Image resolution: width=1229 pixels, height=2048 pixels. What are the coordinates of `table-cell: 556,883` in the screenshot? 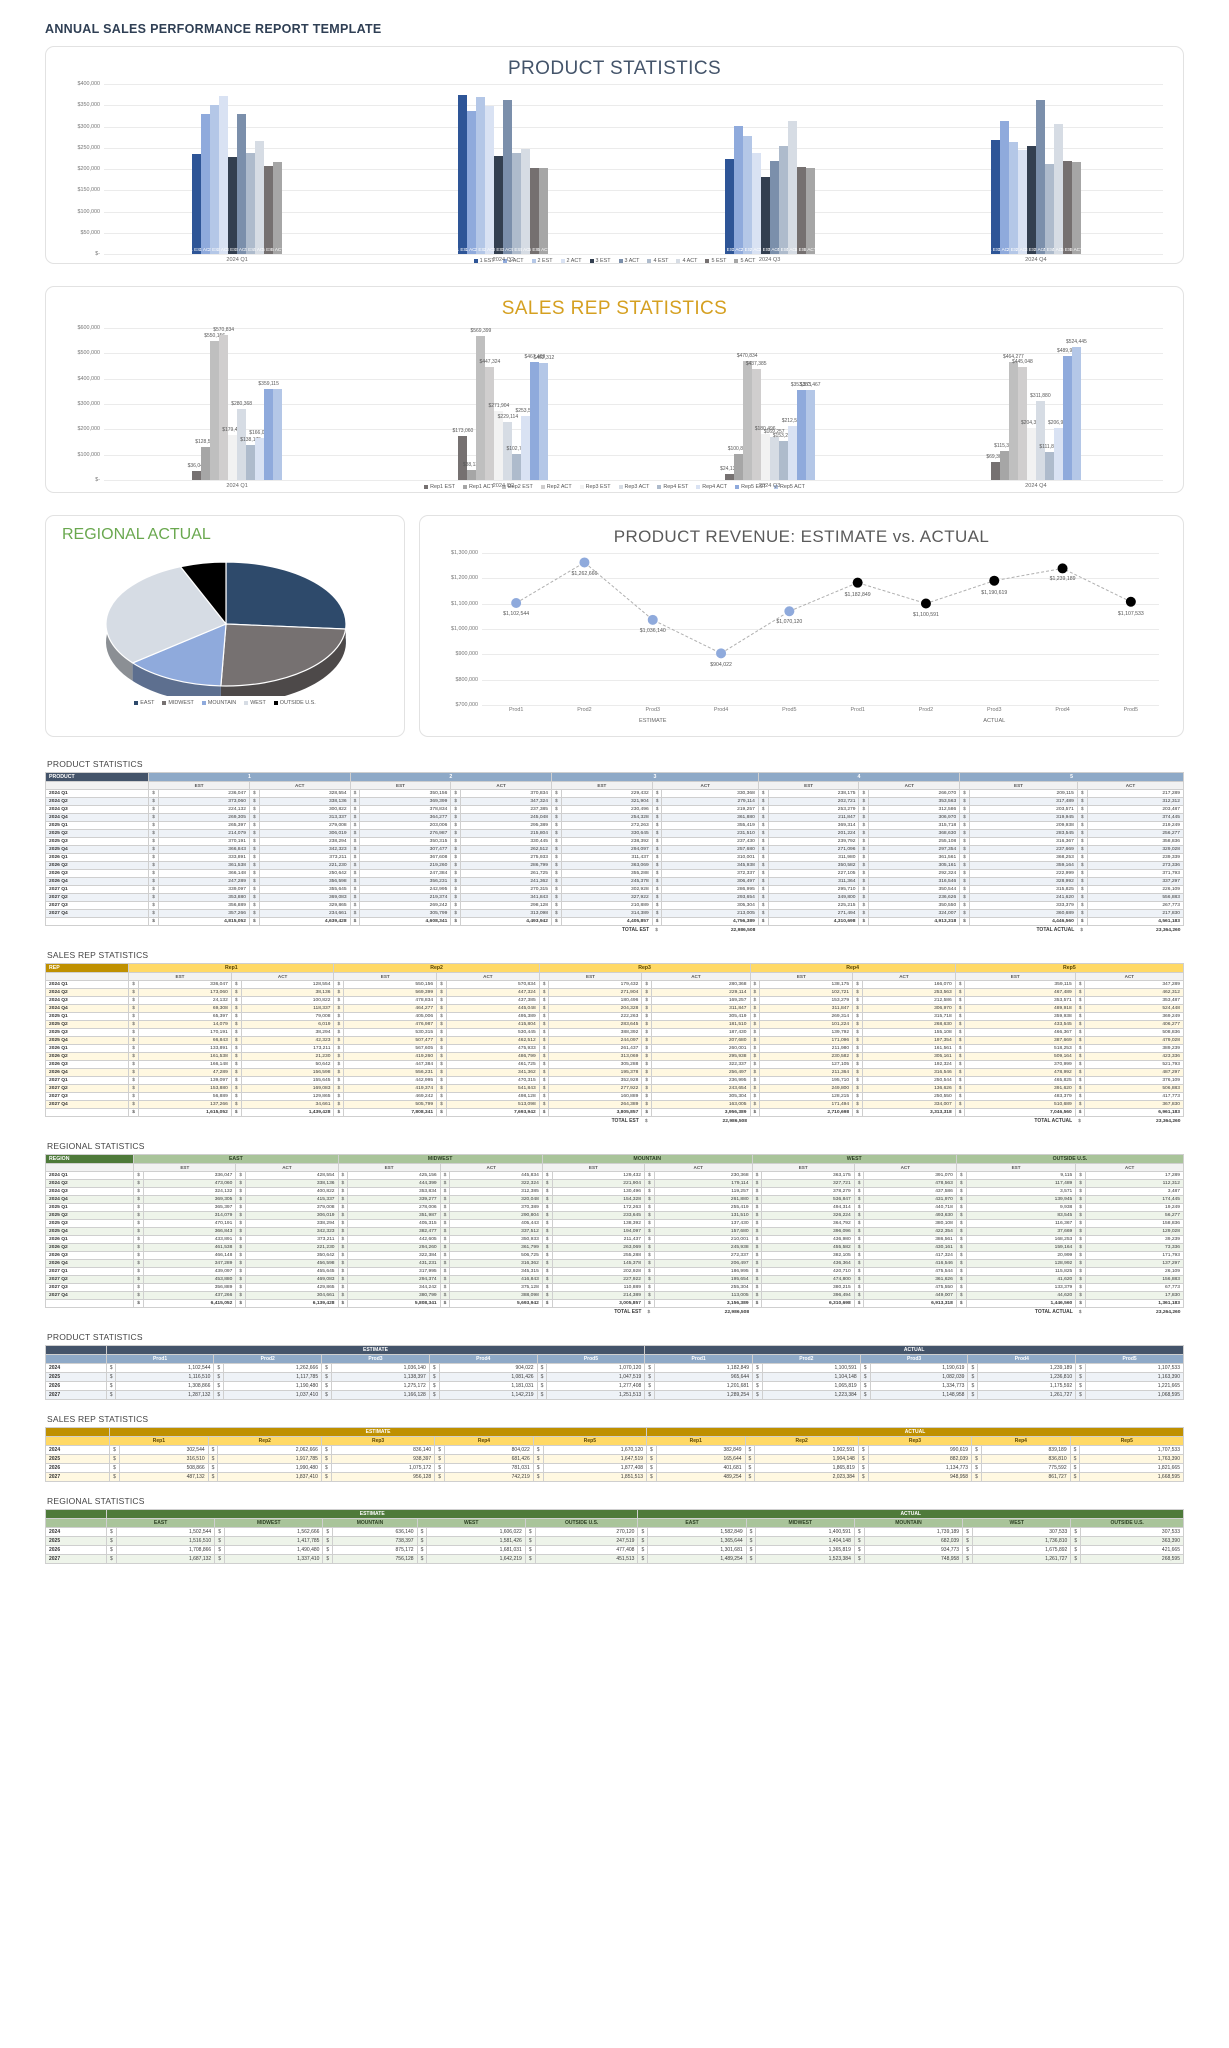 It's located at (1135, 897).